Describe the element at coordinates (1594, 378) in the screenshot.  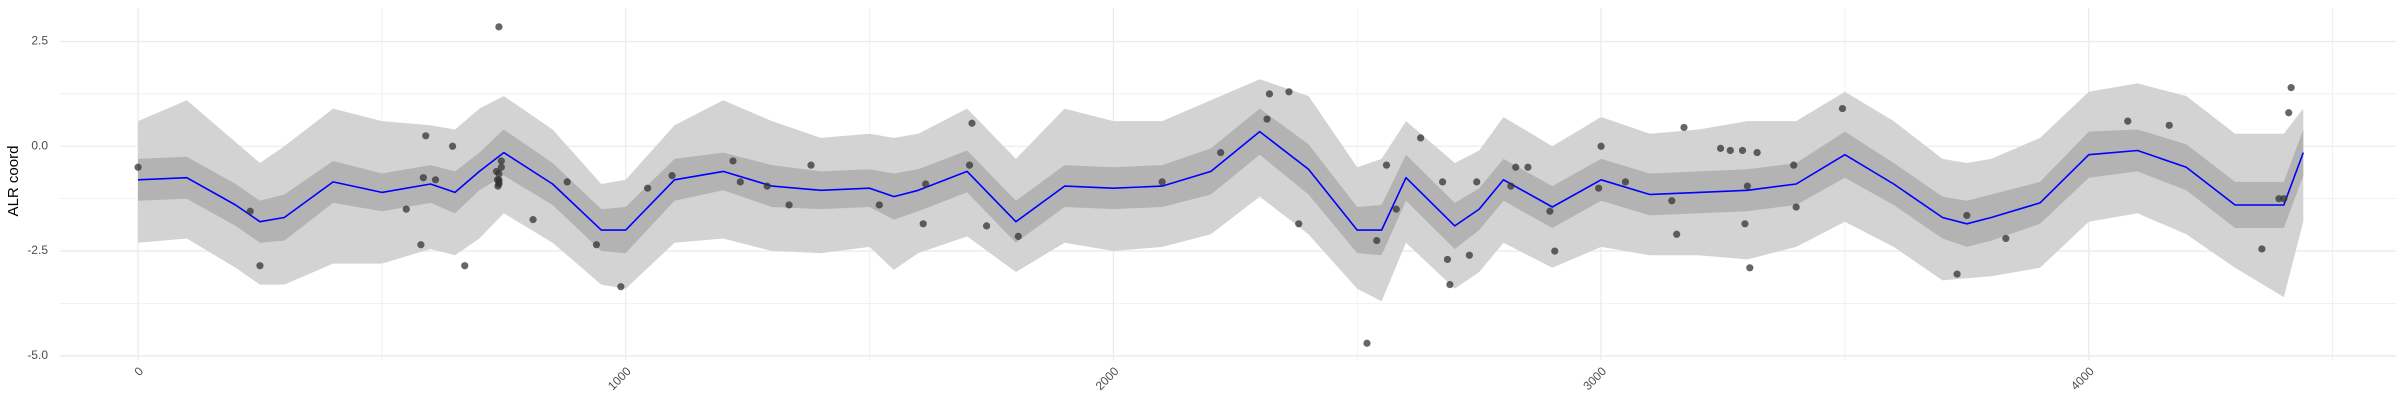
I see `x-tick-label: 3000` at that location.